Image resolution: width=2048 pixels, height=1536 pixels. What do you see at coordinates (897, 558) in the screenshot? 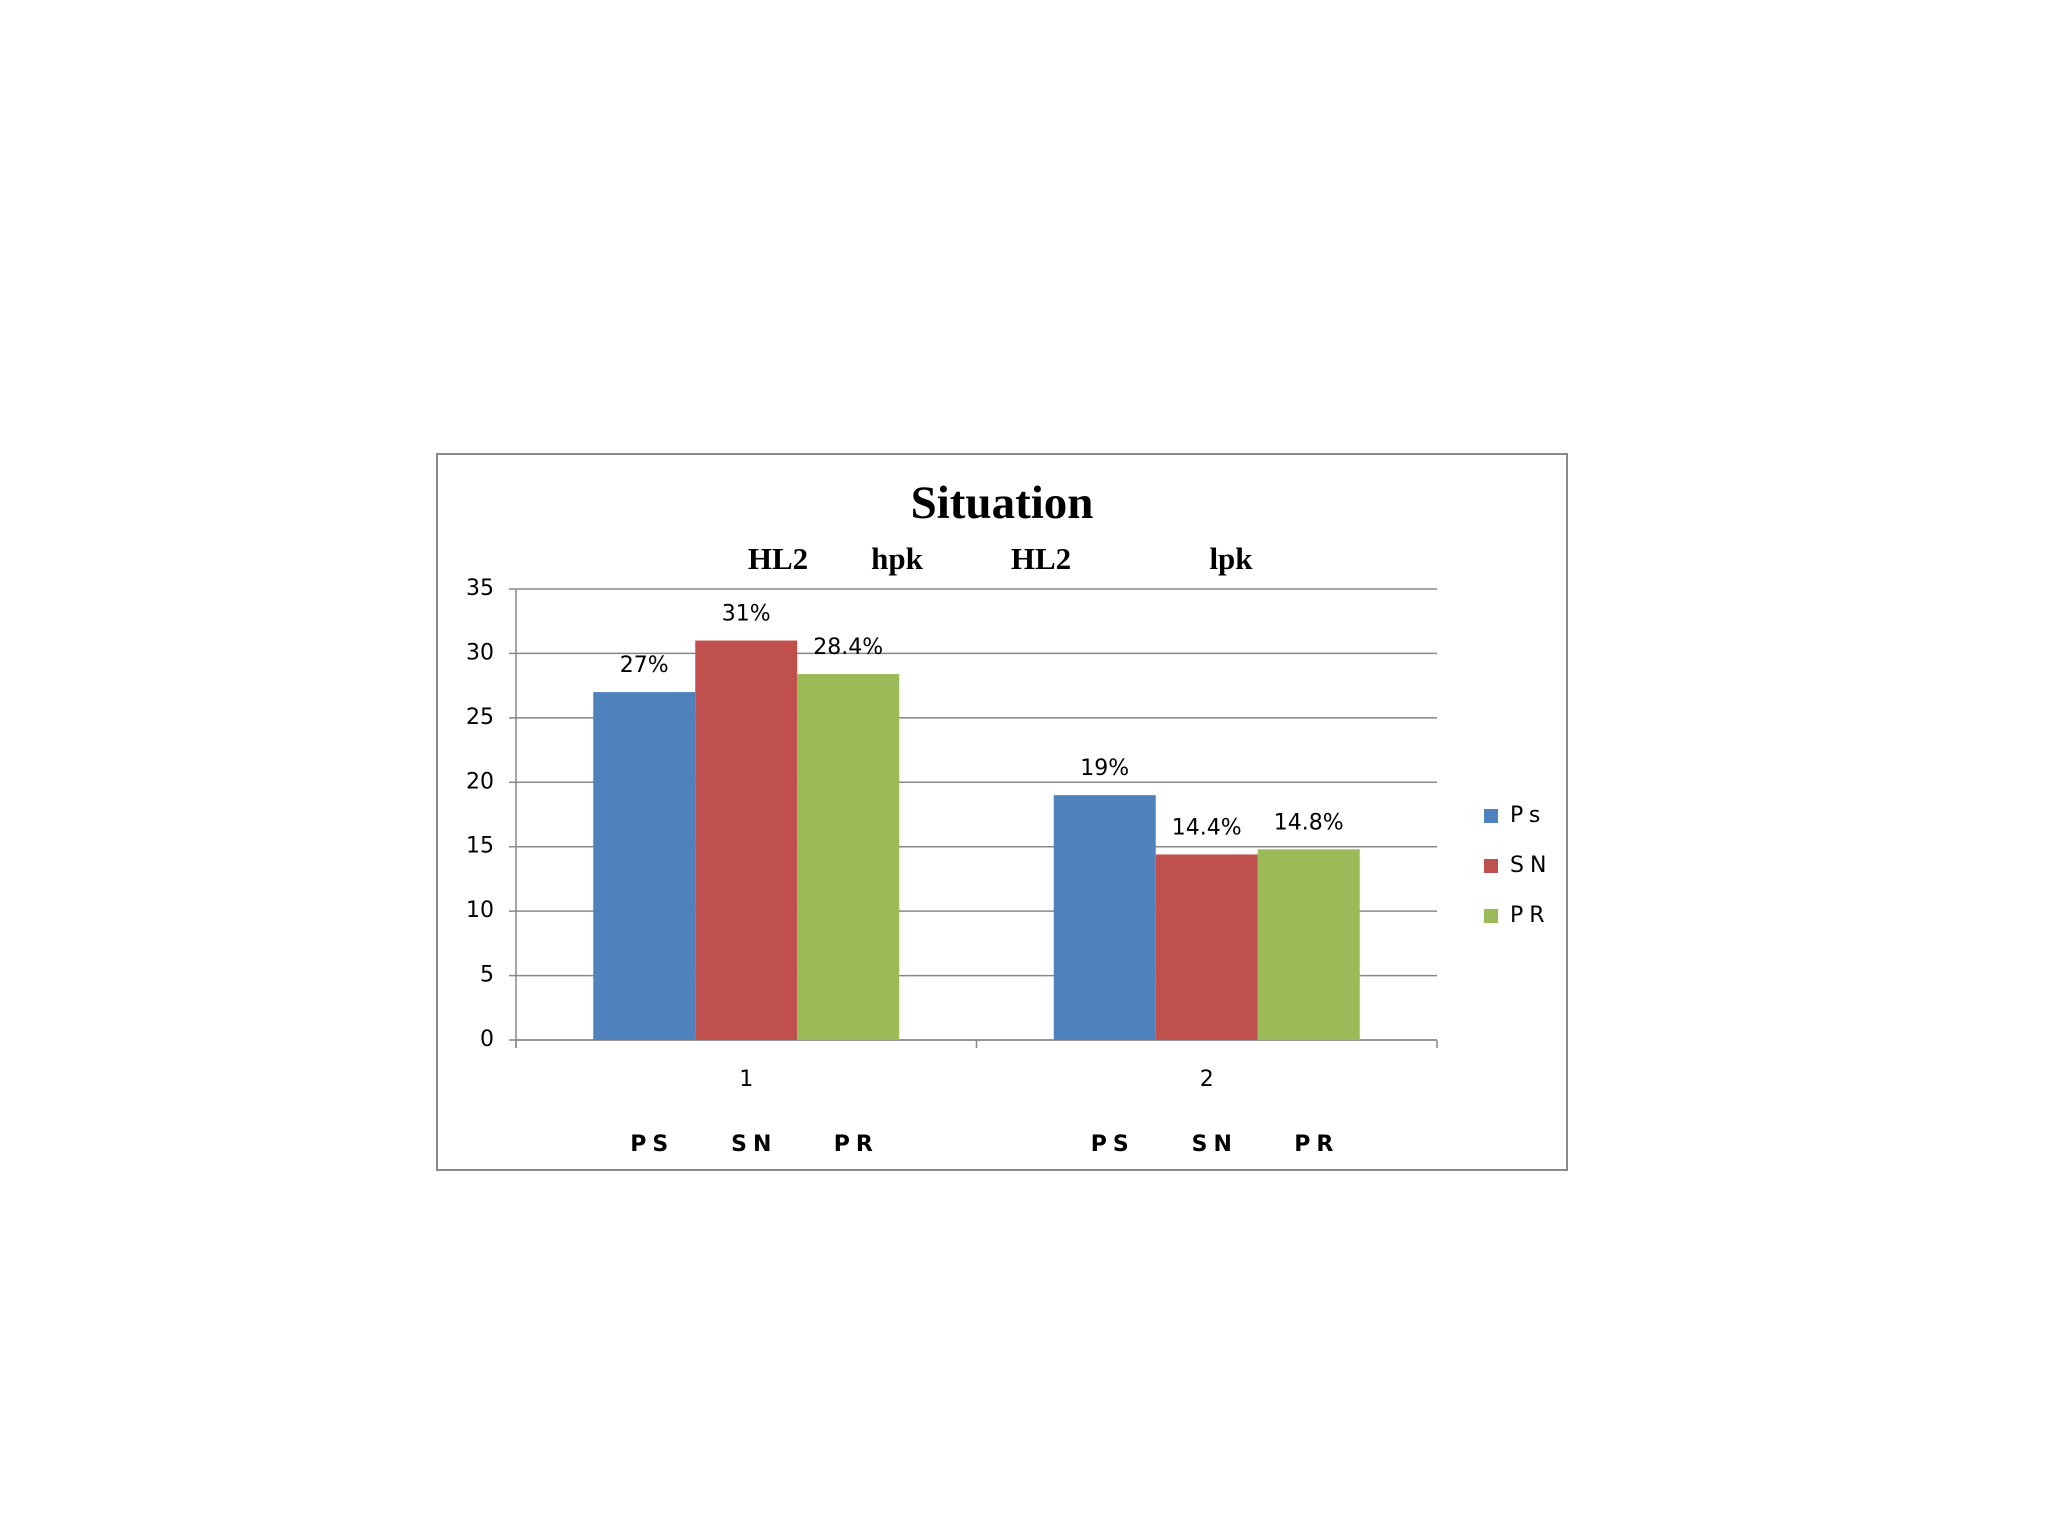
I see `annotation: hpk` at bounding box center [897, 558].